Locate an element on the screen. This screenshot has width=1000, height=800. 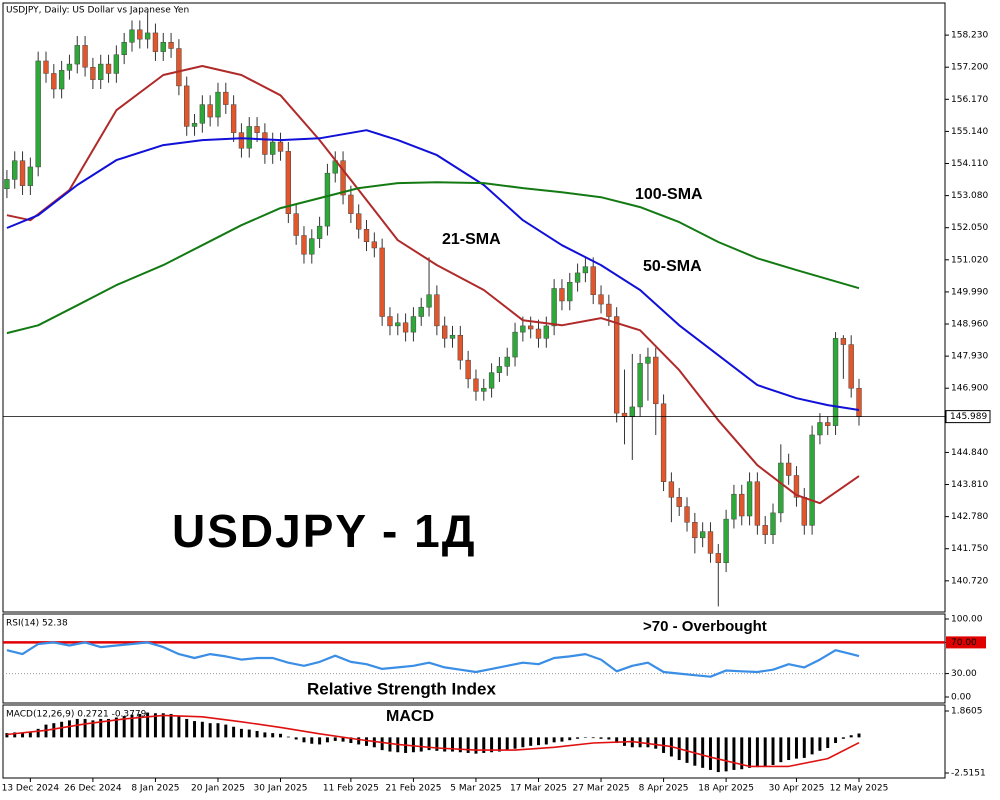
y-tick-label: 30.00 is located at coordinates (964, 674).